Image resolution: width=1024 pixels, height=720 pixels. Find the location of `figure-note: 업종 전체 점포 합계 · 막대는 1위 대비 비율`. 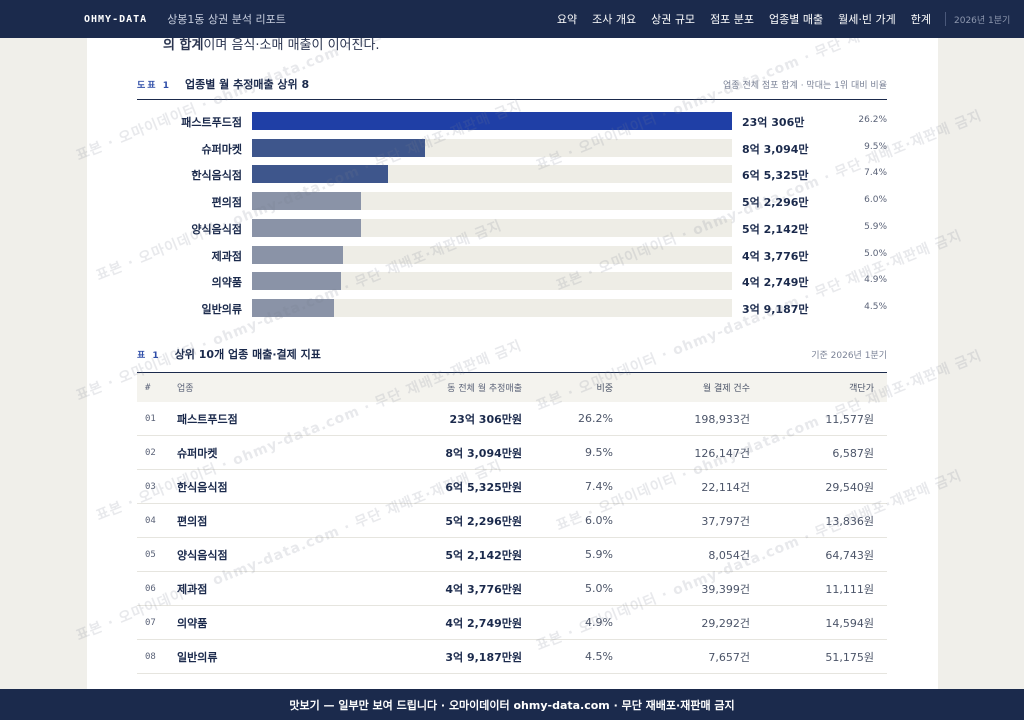

figure-note: 업종 전체 점포 합계 · 막대는 1위 대비 비율 is located at coordinates (805, 86).